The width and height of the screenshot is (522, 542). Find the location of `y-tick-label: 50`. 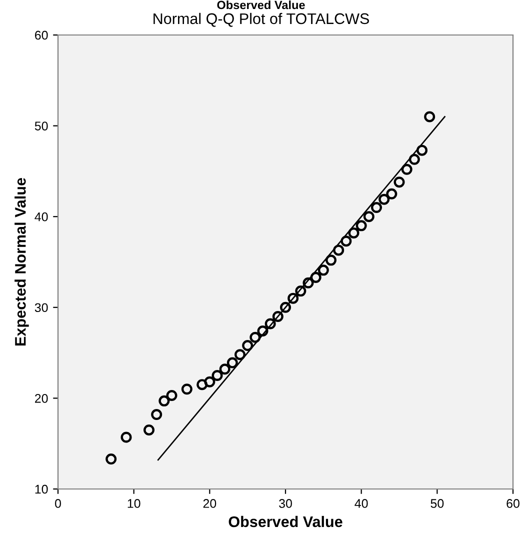

y-tick-label: 50 is located at coordinates (41, 126).